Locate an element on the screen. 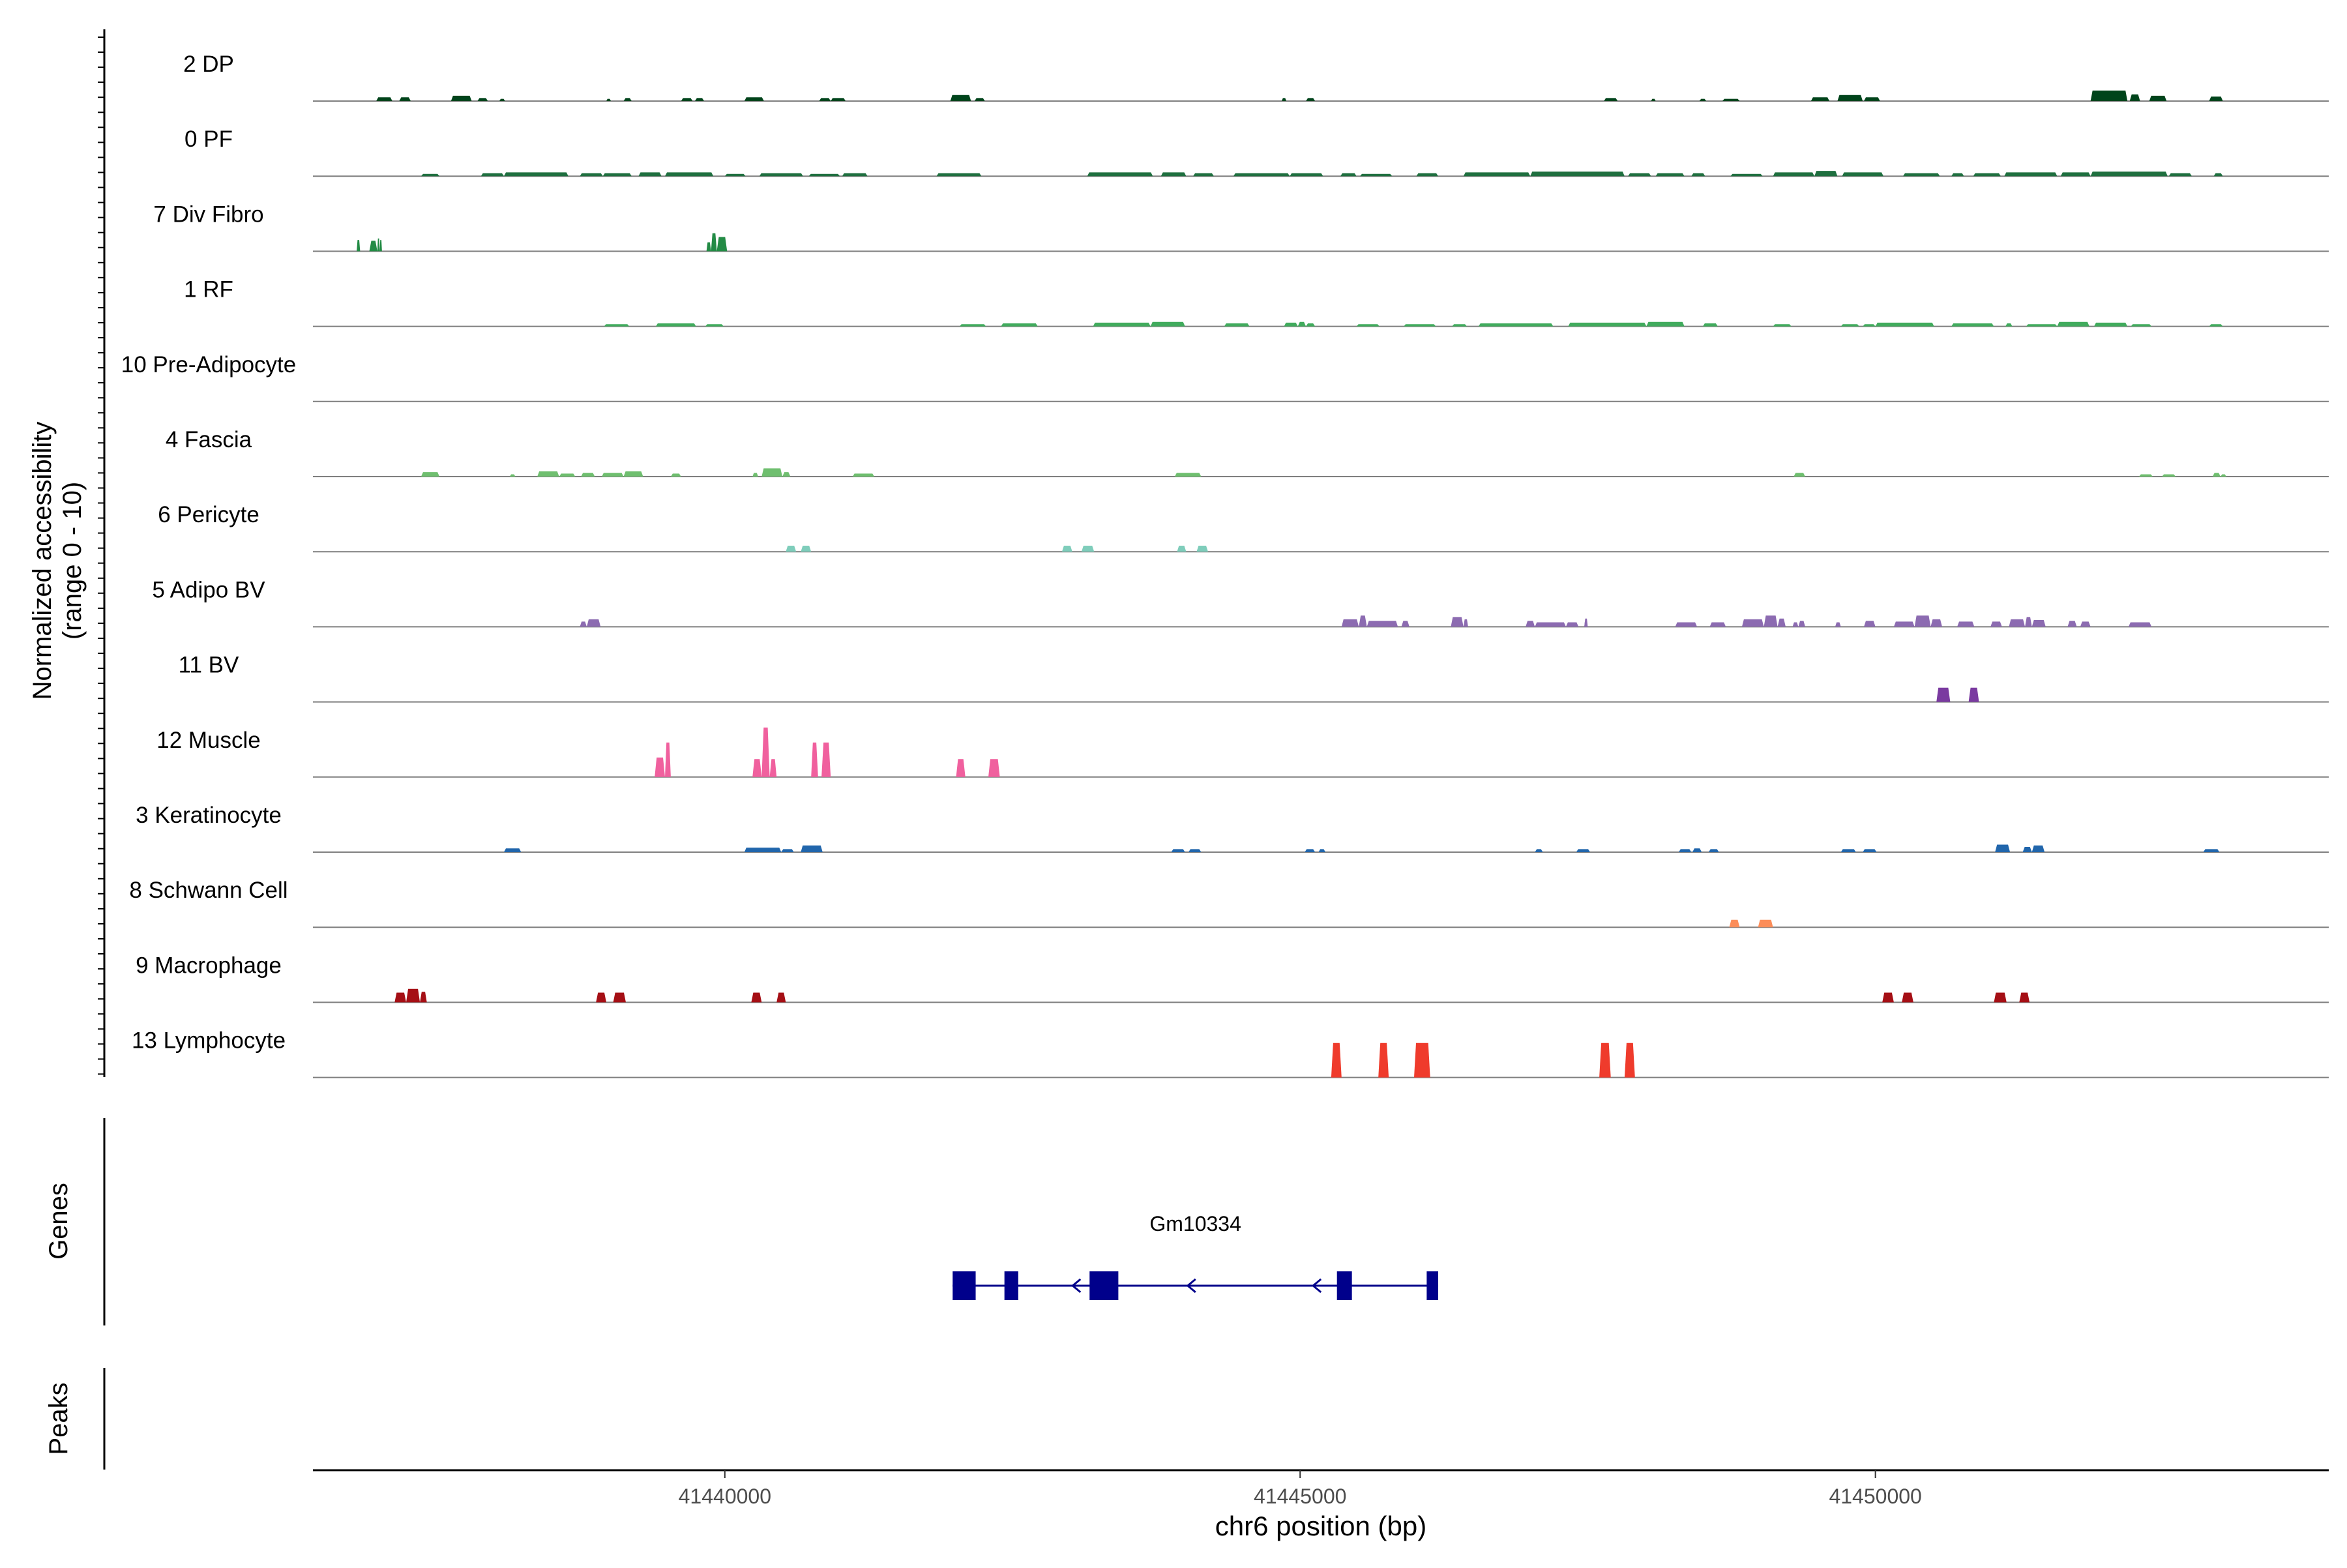 The height and width of the screenshot is (1568, 2347). track-4-fascia: 4 Fascia is located at coordinates (1247, 452).